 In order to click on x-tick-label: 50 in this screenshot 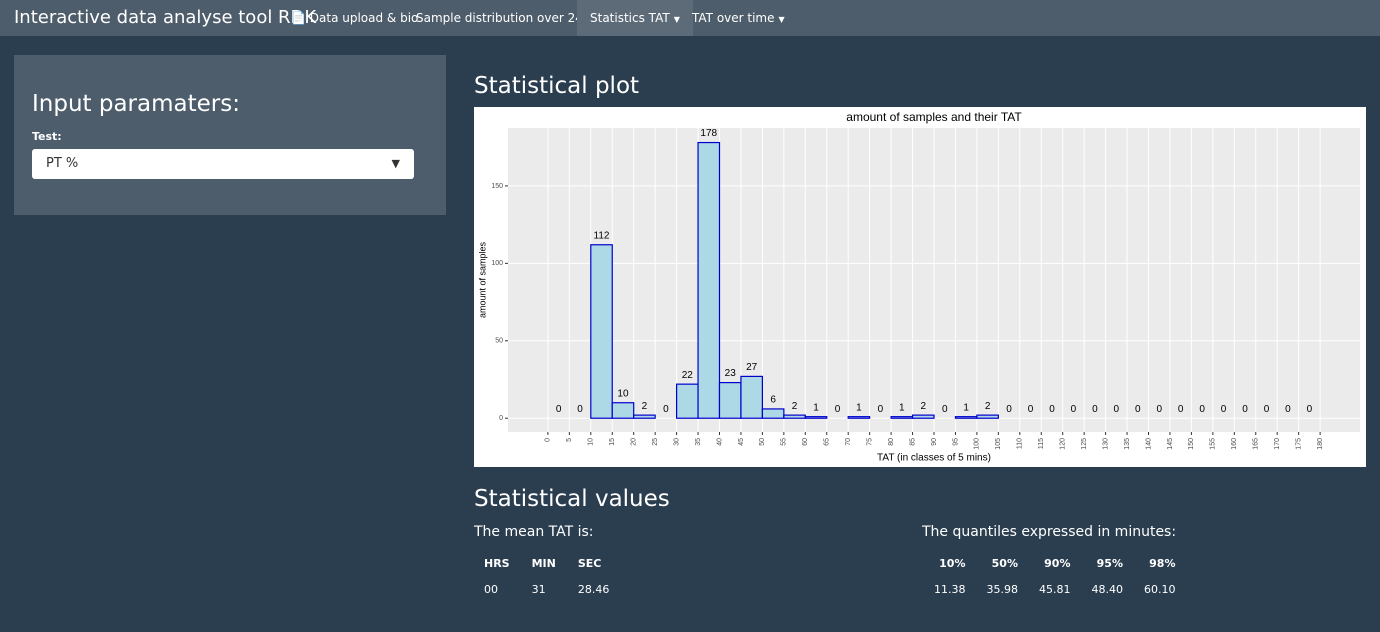, I will do `click(762, 442)`.